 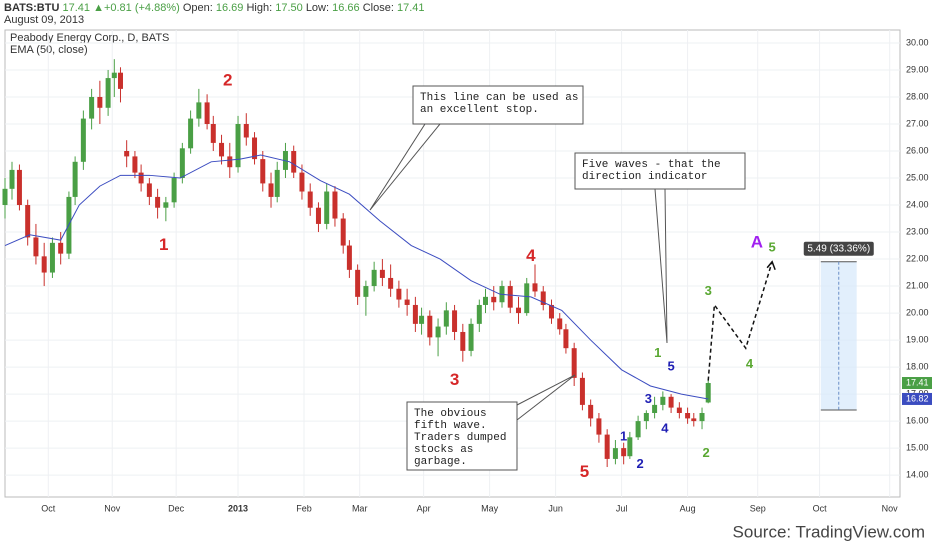 What do you see at coordinates (411, 8) in the screenshot?
I see `close: 17.41` at bounding box center [411, 8].